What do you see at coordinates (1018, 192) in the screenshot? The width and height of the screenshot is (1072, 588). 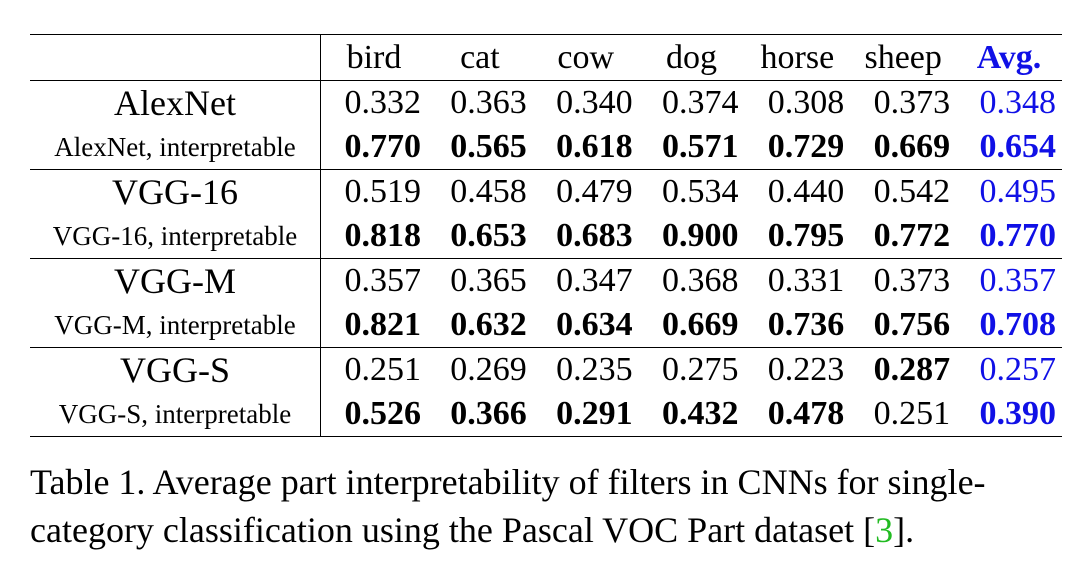 I see `avg-value-cell: 0.495` at bounding box center [1018, 192].